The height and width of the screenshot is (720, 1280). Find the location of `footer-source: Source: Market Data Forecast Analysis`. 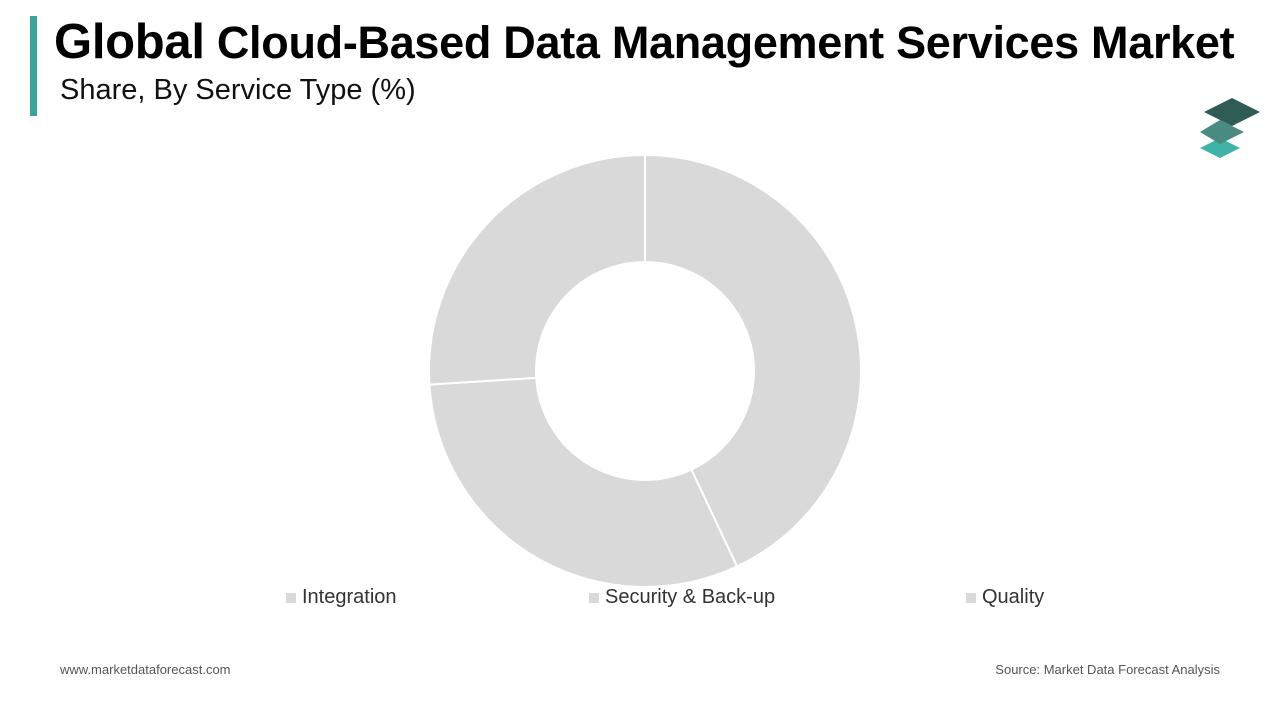

footer-source: Source: Market Data Forecast Analysis is located at coordinates (1107, 669).